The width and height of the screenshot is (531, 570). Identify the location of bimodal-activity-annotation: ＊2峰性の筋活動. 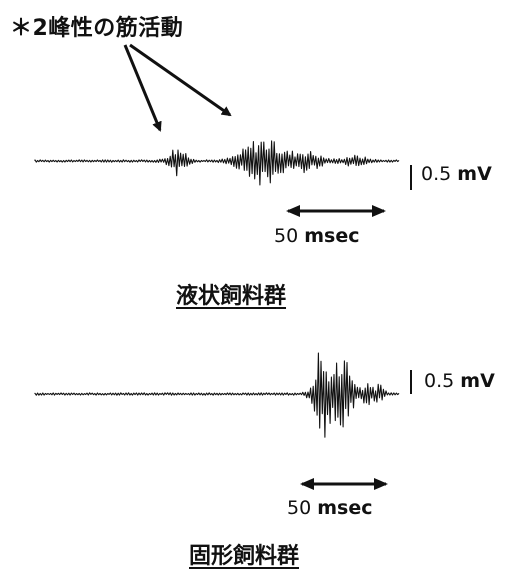
(97, 28).